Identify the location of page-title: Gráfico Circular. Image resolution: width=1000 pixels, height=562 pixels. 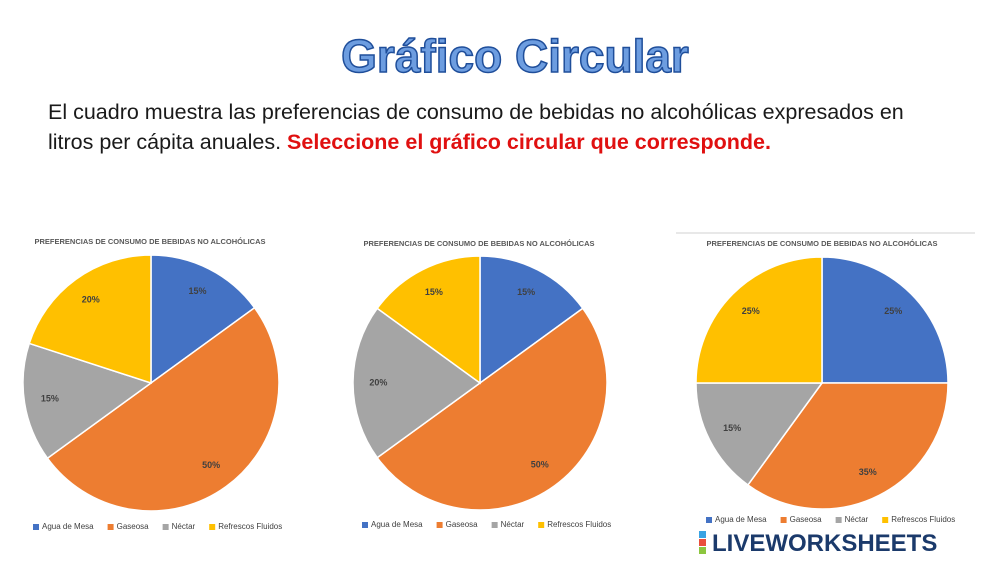
(515, 56).